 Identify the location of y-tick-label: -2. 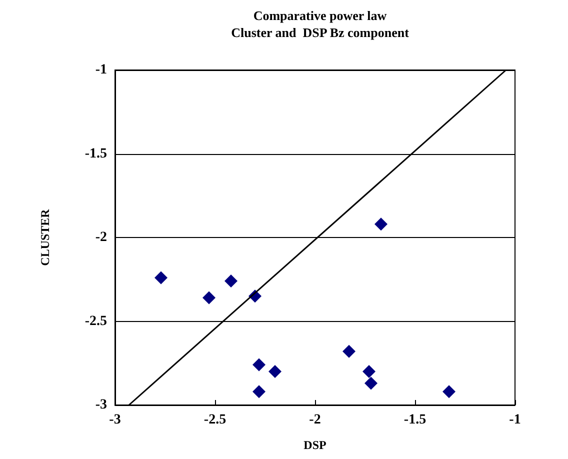
(101, 237).